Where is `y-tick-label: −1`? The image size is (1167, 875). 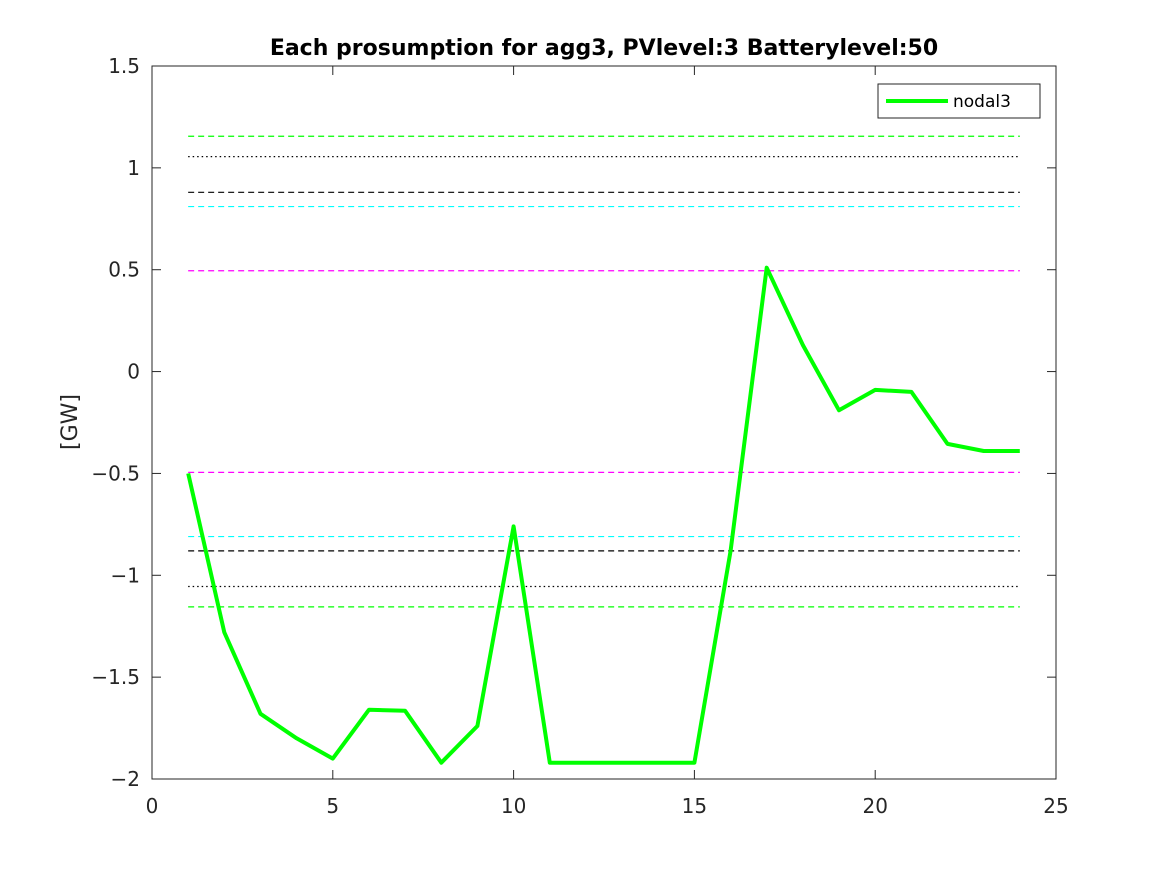
y-tick-label: −1 is located at coordinates (125, 575).